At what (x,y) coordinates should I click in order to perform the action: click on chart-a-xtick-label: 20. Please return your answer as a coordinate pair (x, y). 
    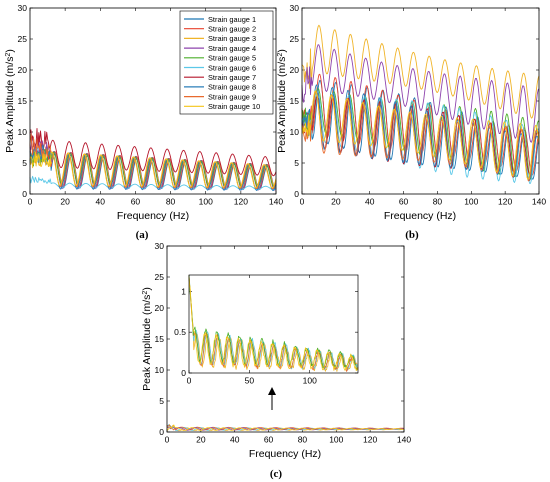
    Looking at the image, I should click on (65, 202).